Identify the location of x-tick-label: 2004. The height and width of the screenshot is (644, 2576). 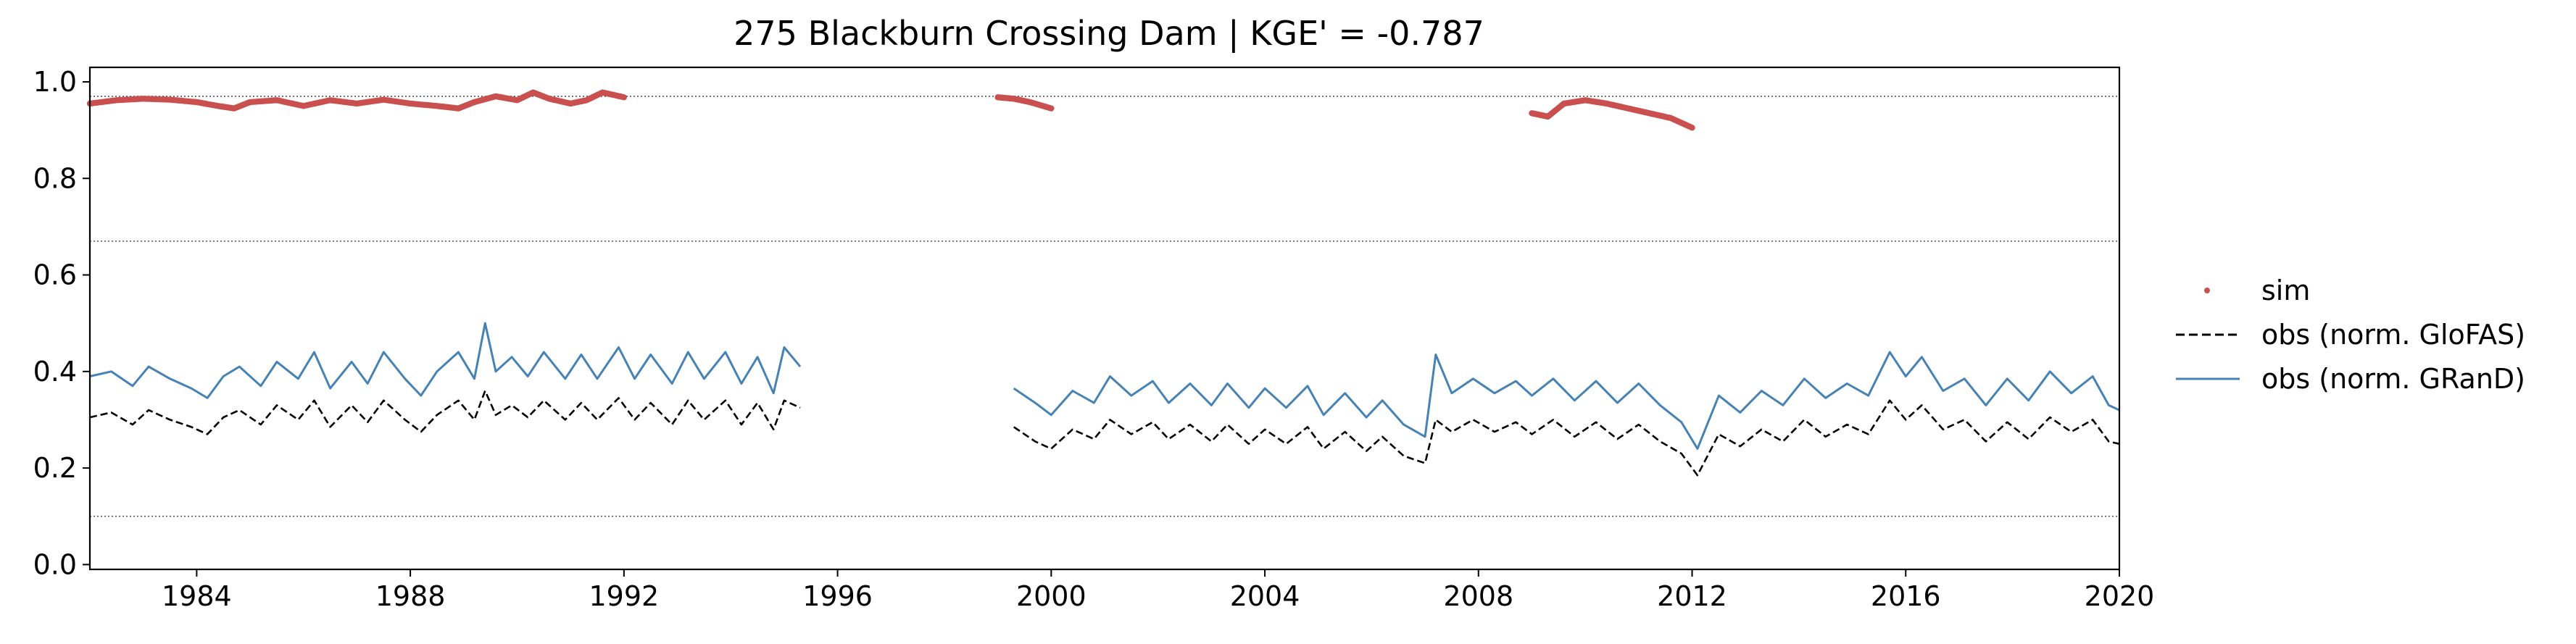
(1265, 596).